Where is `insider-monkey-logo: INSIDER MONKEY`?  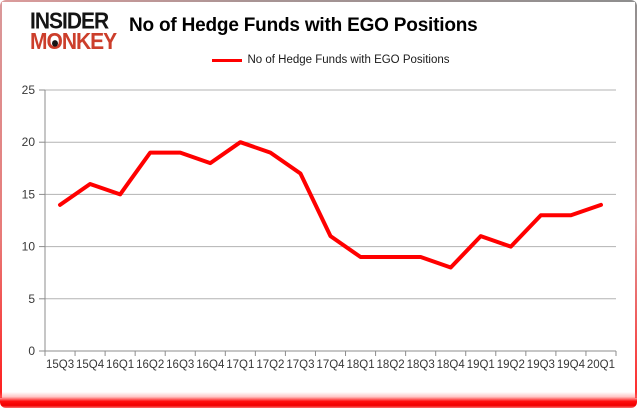 insider-monkey-logo: INSIDER MONKEY is located at coordinates (73, 31).